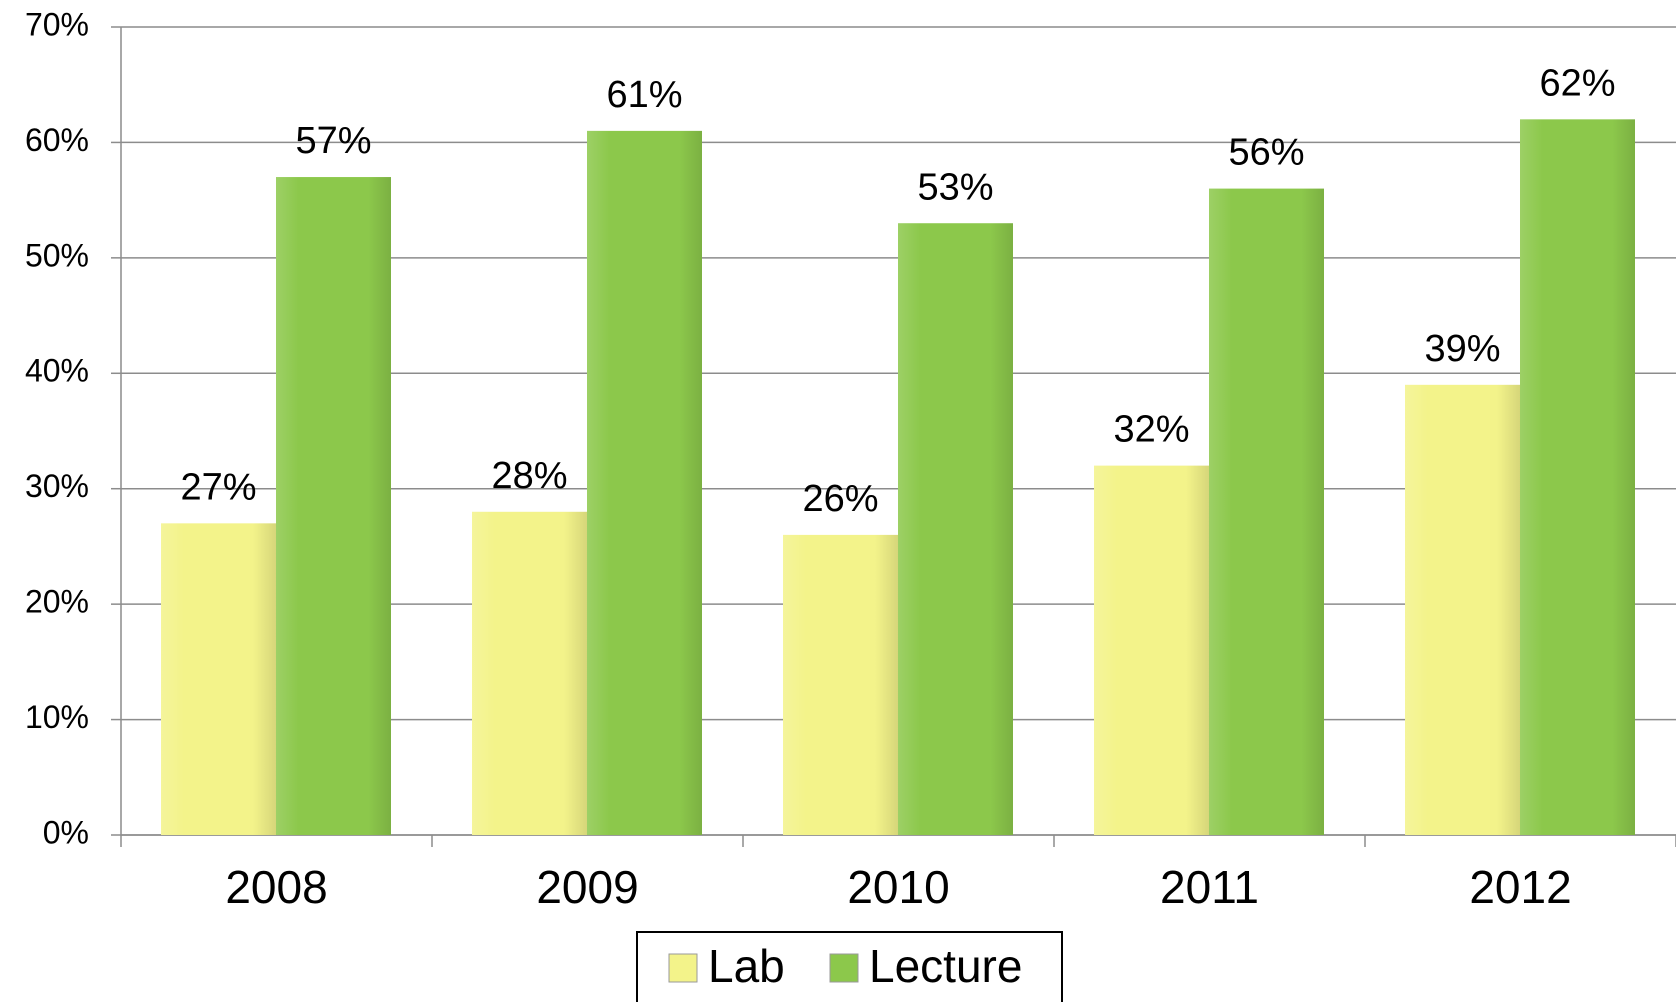  Describe the element at coordinates (644, 95) in the screenshot. I see `data-label: 61%` at that location.